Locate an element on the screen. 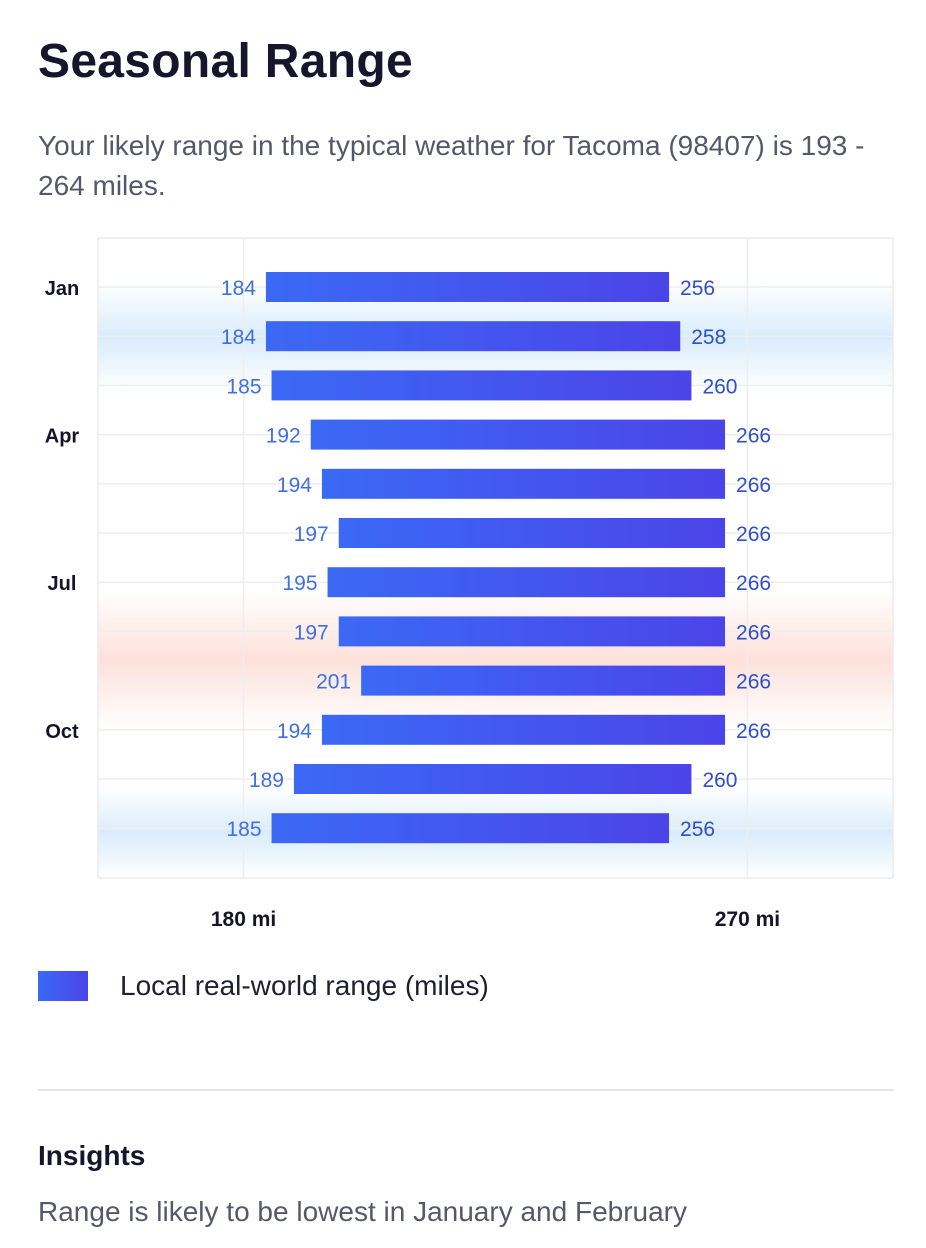 The height and width of the screenshot is (1248, 926). range-bar-jul is located at coordinates (526, 582).